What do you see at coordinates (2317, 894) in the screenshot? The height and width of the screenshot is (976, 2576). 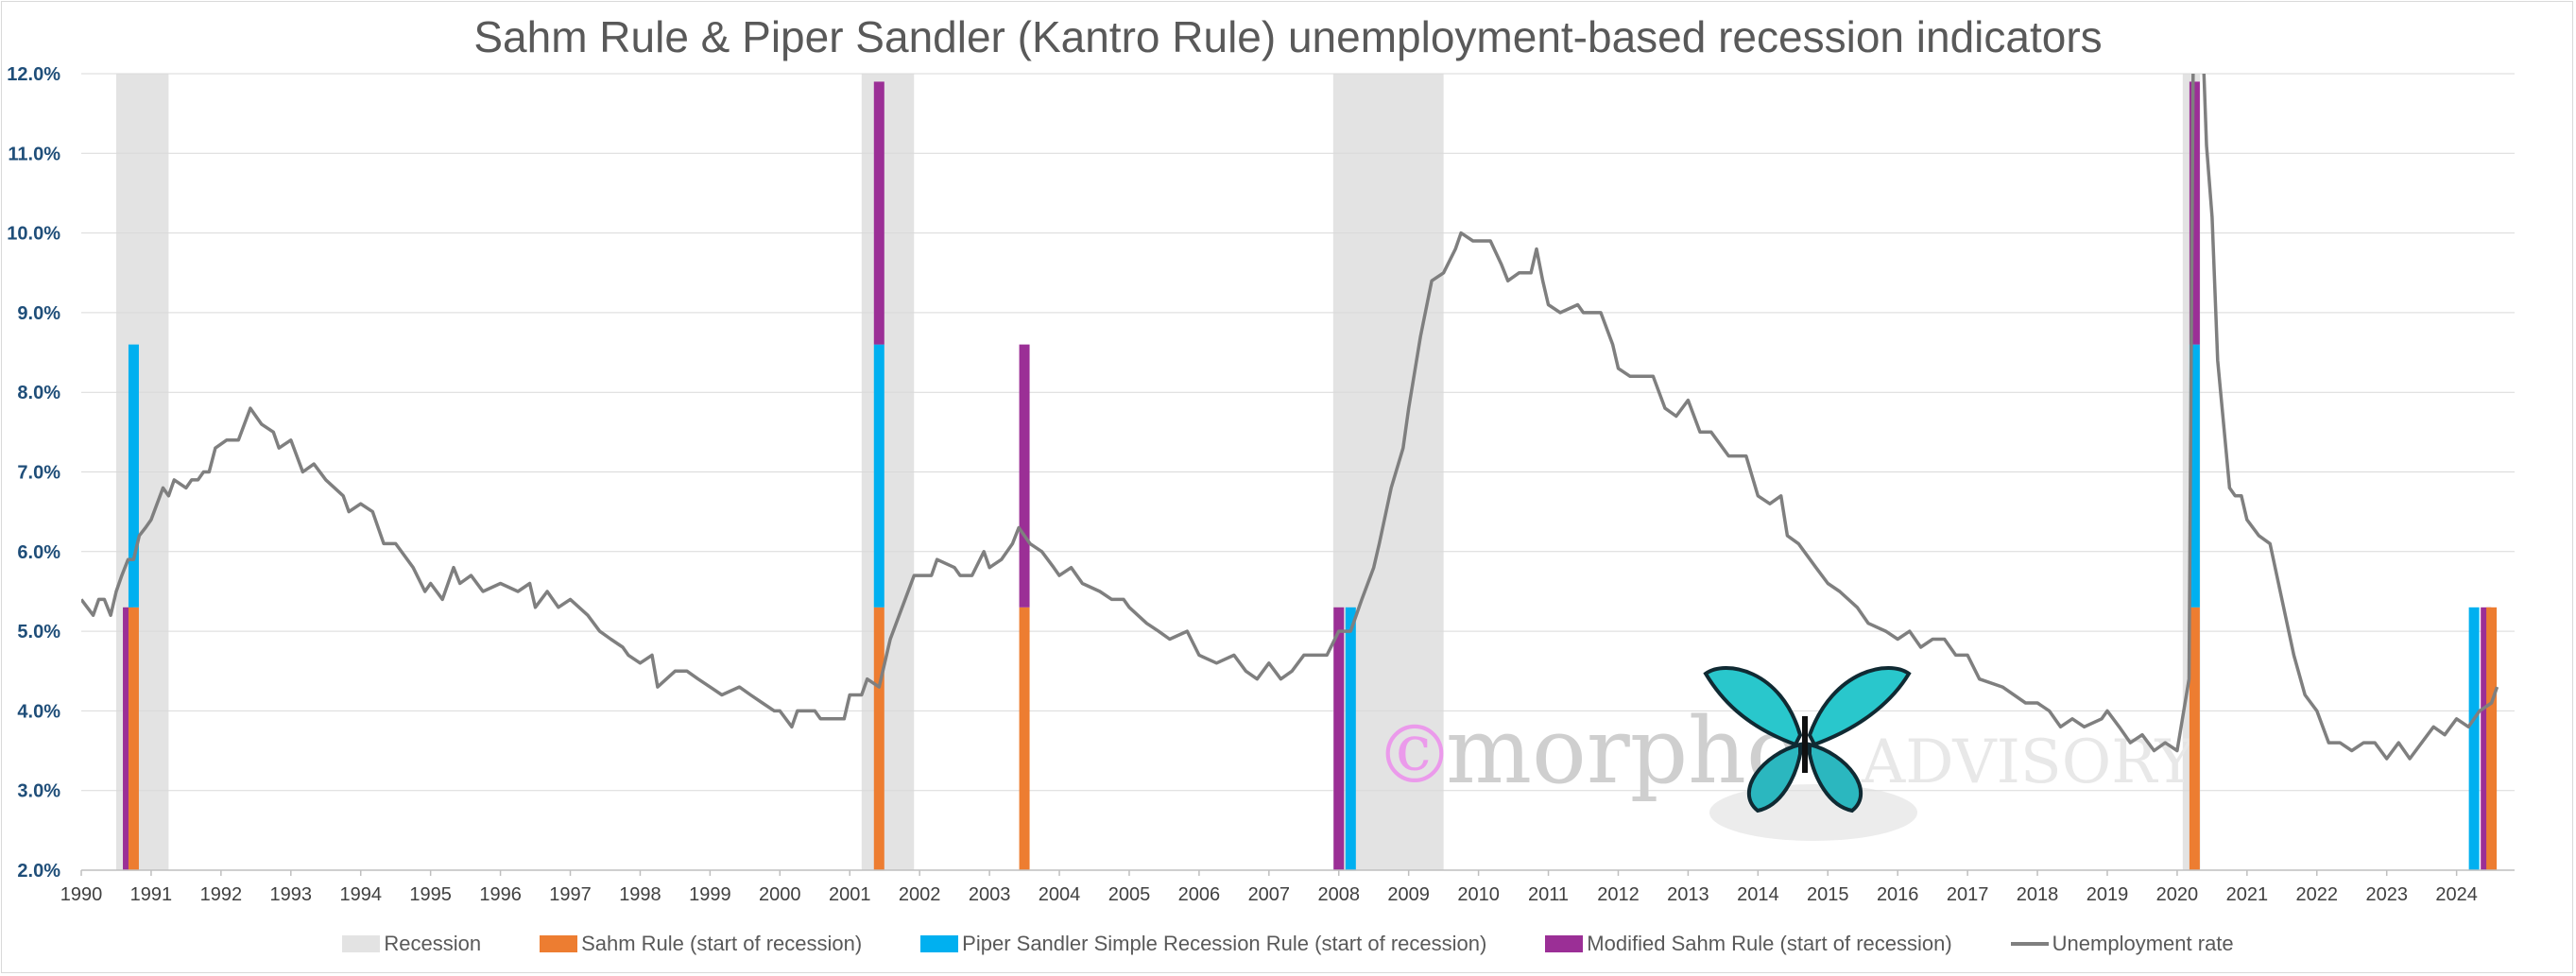 I see `x-tick-label: 2022` at bounding box center [2317, 894].